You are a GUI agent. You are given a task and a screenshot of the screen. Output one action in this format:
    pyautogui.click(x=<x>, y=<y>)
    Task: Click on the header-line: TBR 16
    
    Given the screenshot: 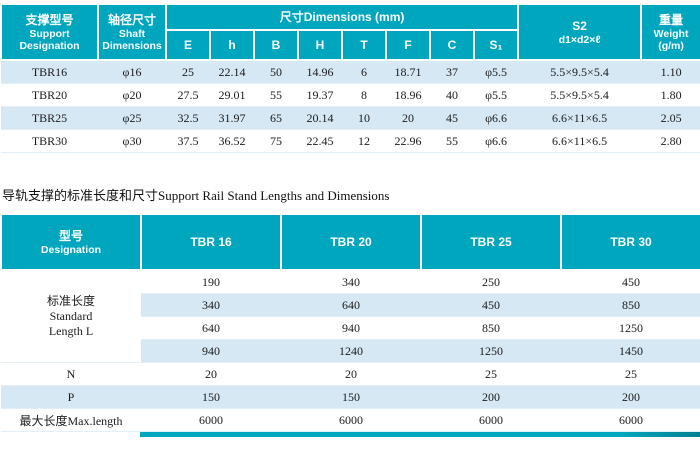 What is the action you would take?
    pyautogui.click(x=211, y=242)
    